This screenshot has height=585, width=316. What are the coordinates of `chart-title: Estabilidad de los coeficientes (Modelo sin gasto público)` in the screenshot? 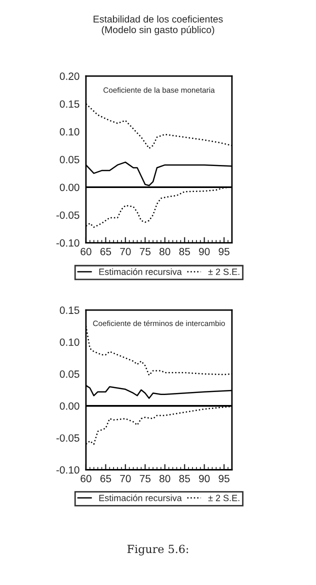 It's located at (158, 25).